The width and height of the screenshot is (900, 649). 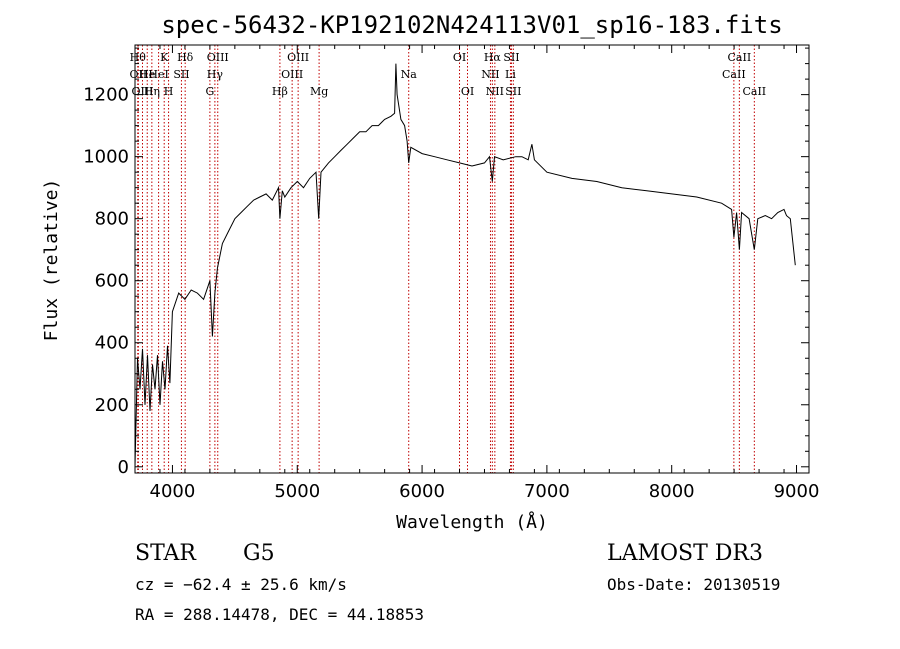 I want to click on y-tick-label-2: 400, so click(x=112, y=343).